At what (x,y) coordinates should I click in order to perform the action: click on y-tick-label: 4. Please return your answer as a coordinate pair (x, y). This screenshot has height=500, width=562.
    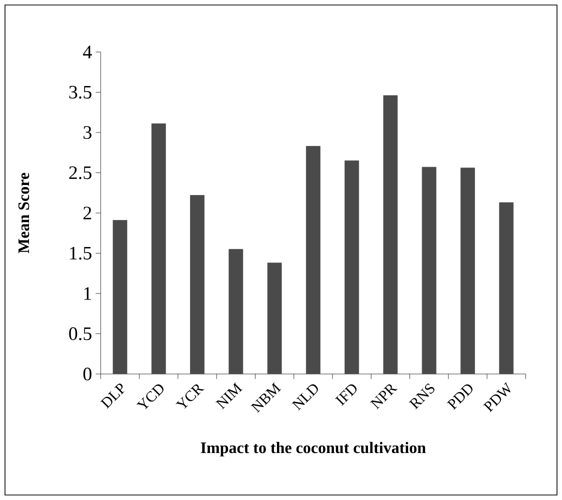
    Looking at the image, I should click on (87, 52).